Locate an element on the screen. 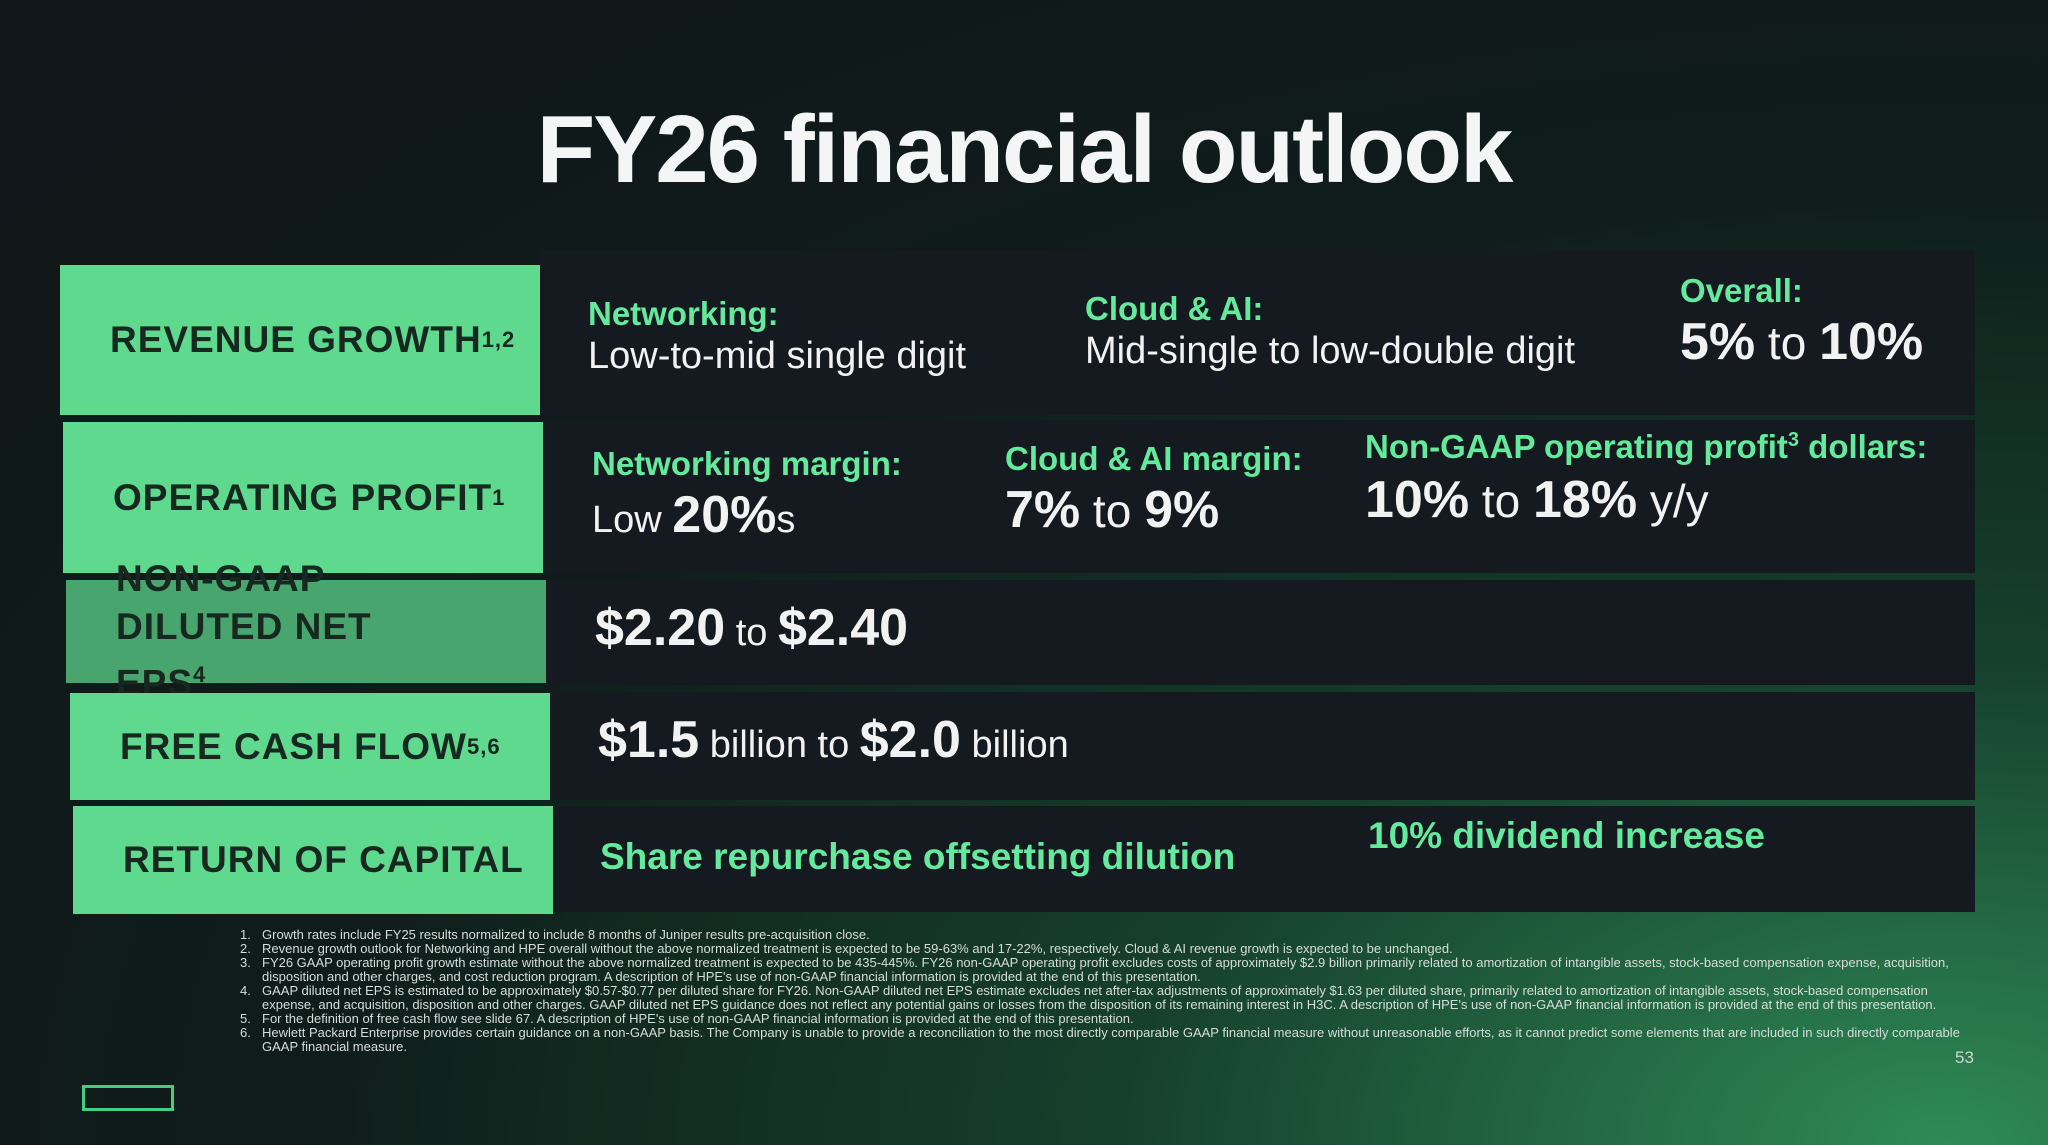 This screenshot has height=1145, width=2048. cell-value: 7% to 9% is located at coordinates (1112, 510).